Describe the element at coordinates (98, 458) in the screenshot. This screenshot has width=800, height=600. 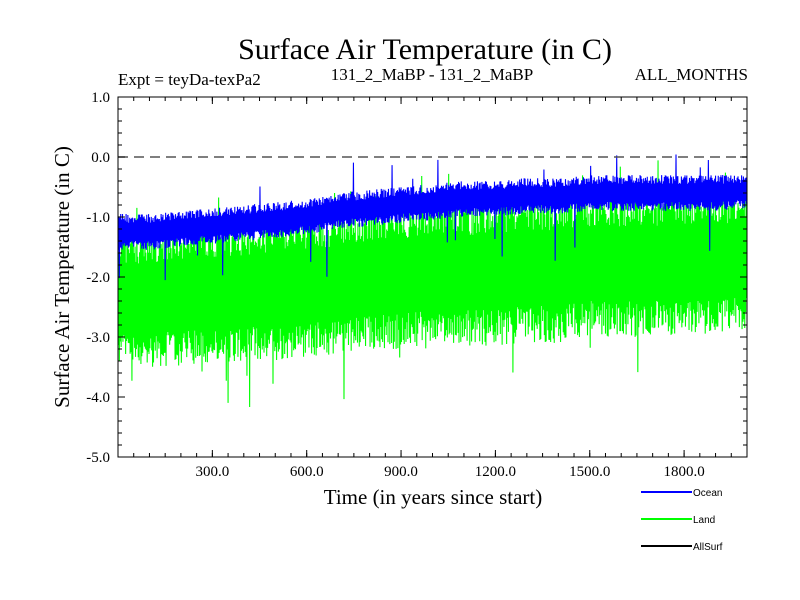
I see `y-tick-label: -5.0` at that location.